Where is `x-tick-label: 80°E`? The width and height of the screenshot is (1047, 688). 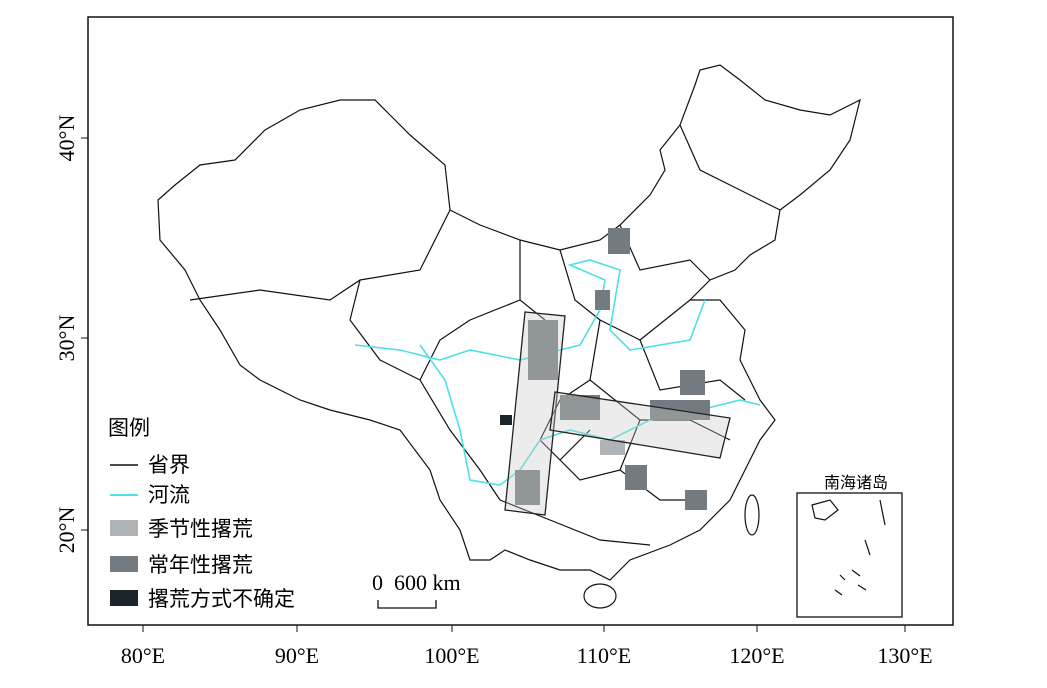
x-tick-label: 80°E is located at coordinates (143, 655).